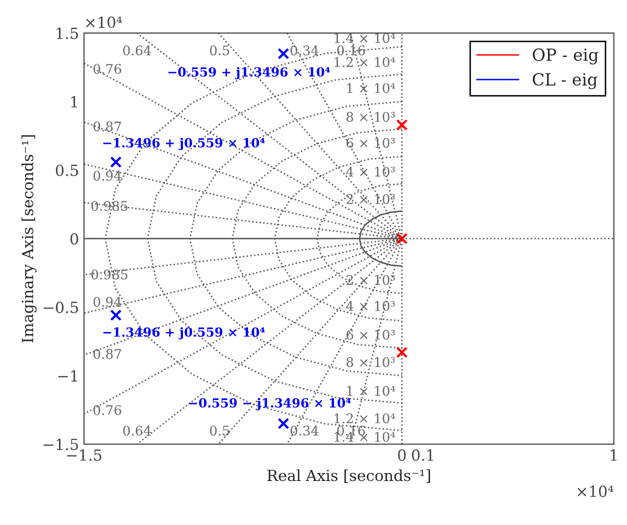 The width and height of the screenshot is (627, 525). What do you see at coordinates (67, 170) in the screenshot?
I see `y-tick-label: 0.5` at bounding box center [67, 170].